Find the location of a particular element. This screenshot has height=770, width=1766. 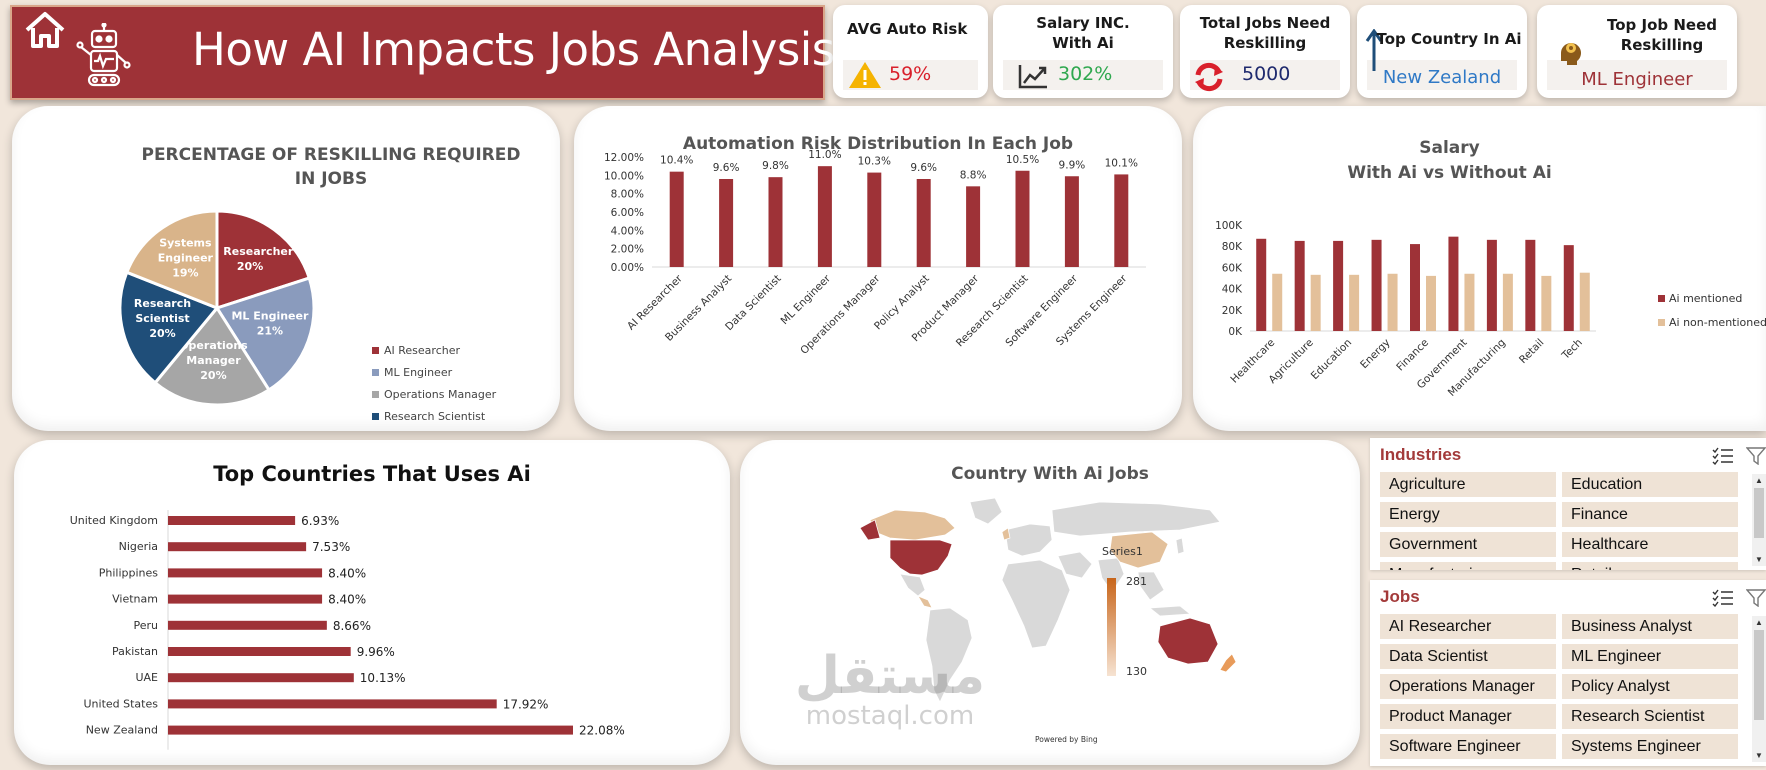

map-country-indonesia is located at coordinates (1170, 611).